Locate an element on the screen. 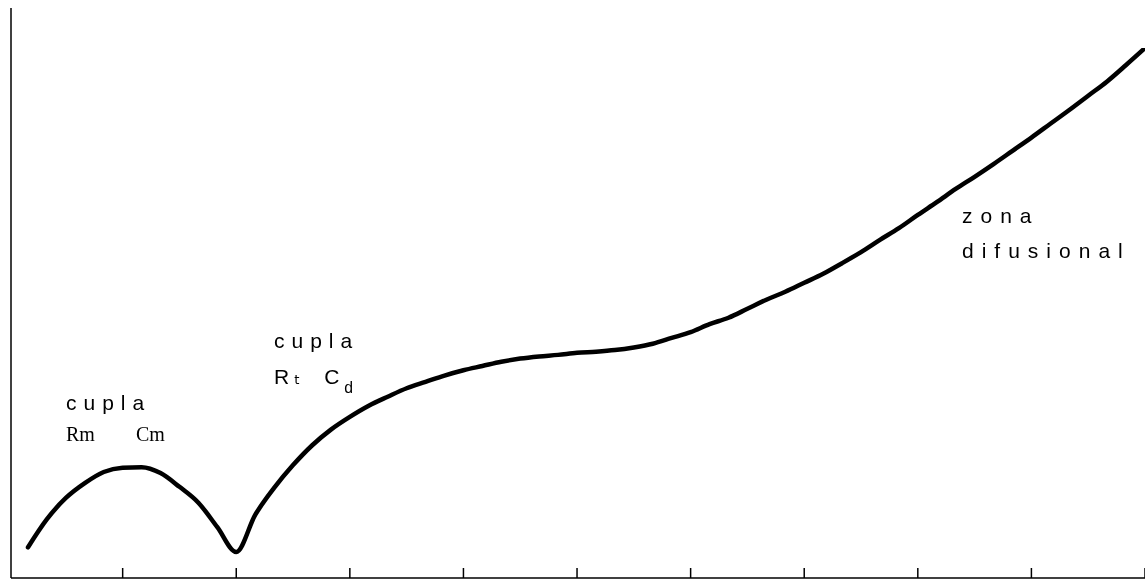 The height and width of the screenshot is (581, 1145). annotation: zona difusional is located at coordinates (1046, 233).